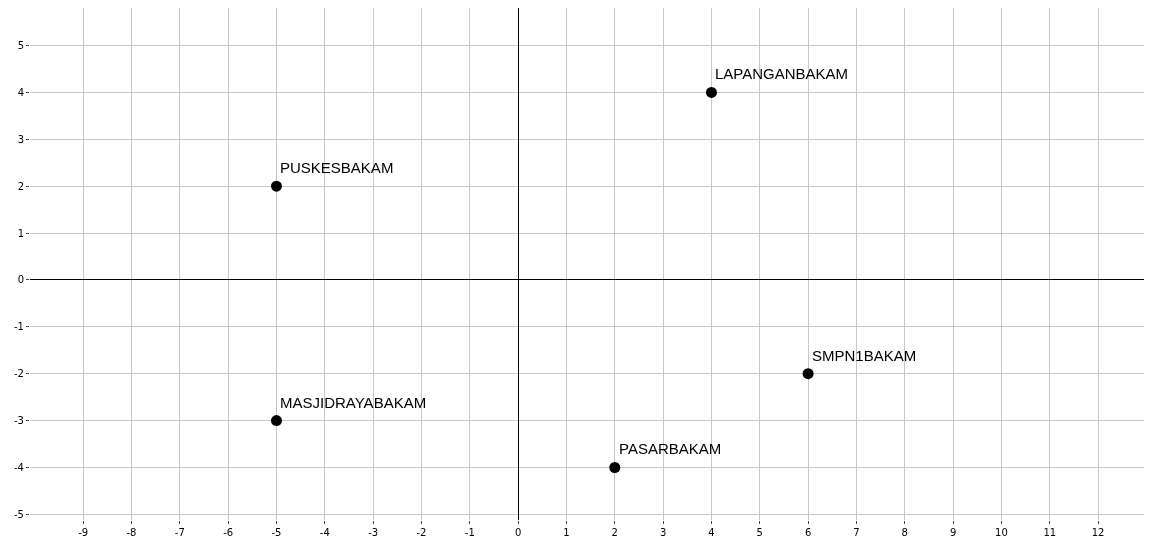  What do you see at coordinates (228, 532) in the screenshot?
I see `x-tick-label: -6` at bounding box center [228, 532].